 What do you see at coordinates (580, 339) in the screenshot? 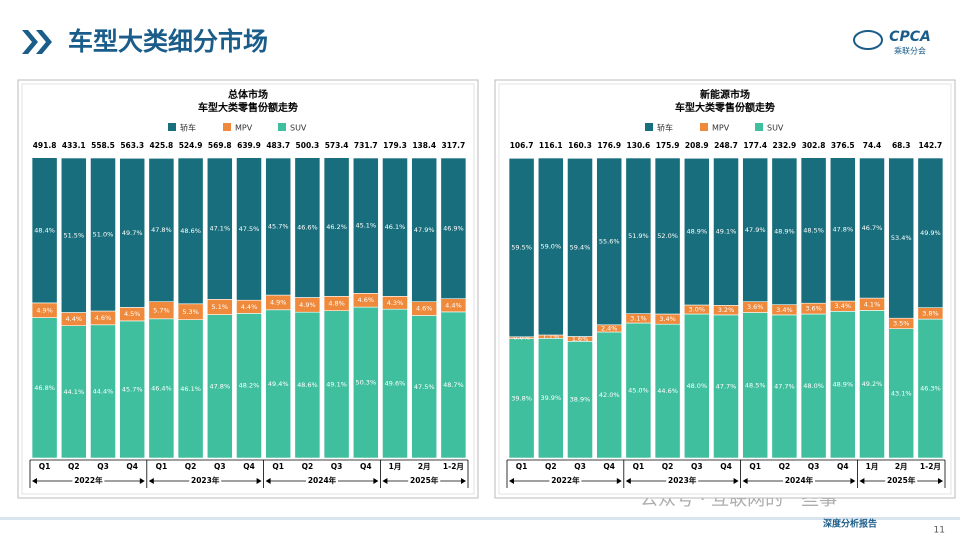
I see `value-label: 1.6%` at bounding box center [580, 339].